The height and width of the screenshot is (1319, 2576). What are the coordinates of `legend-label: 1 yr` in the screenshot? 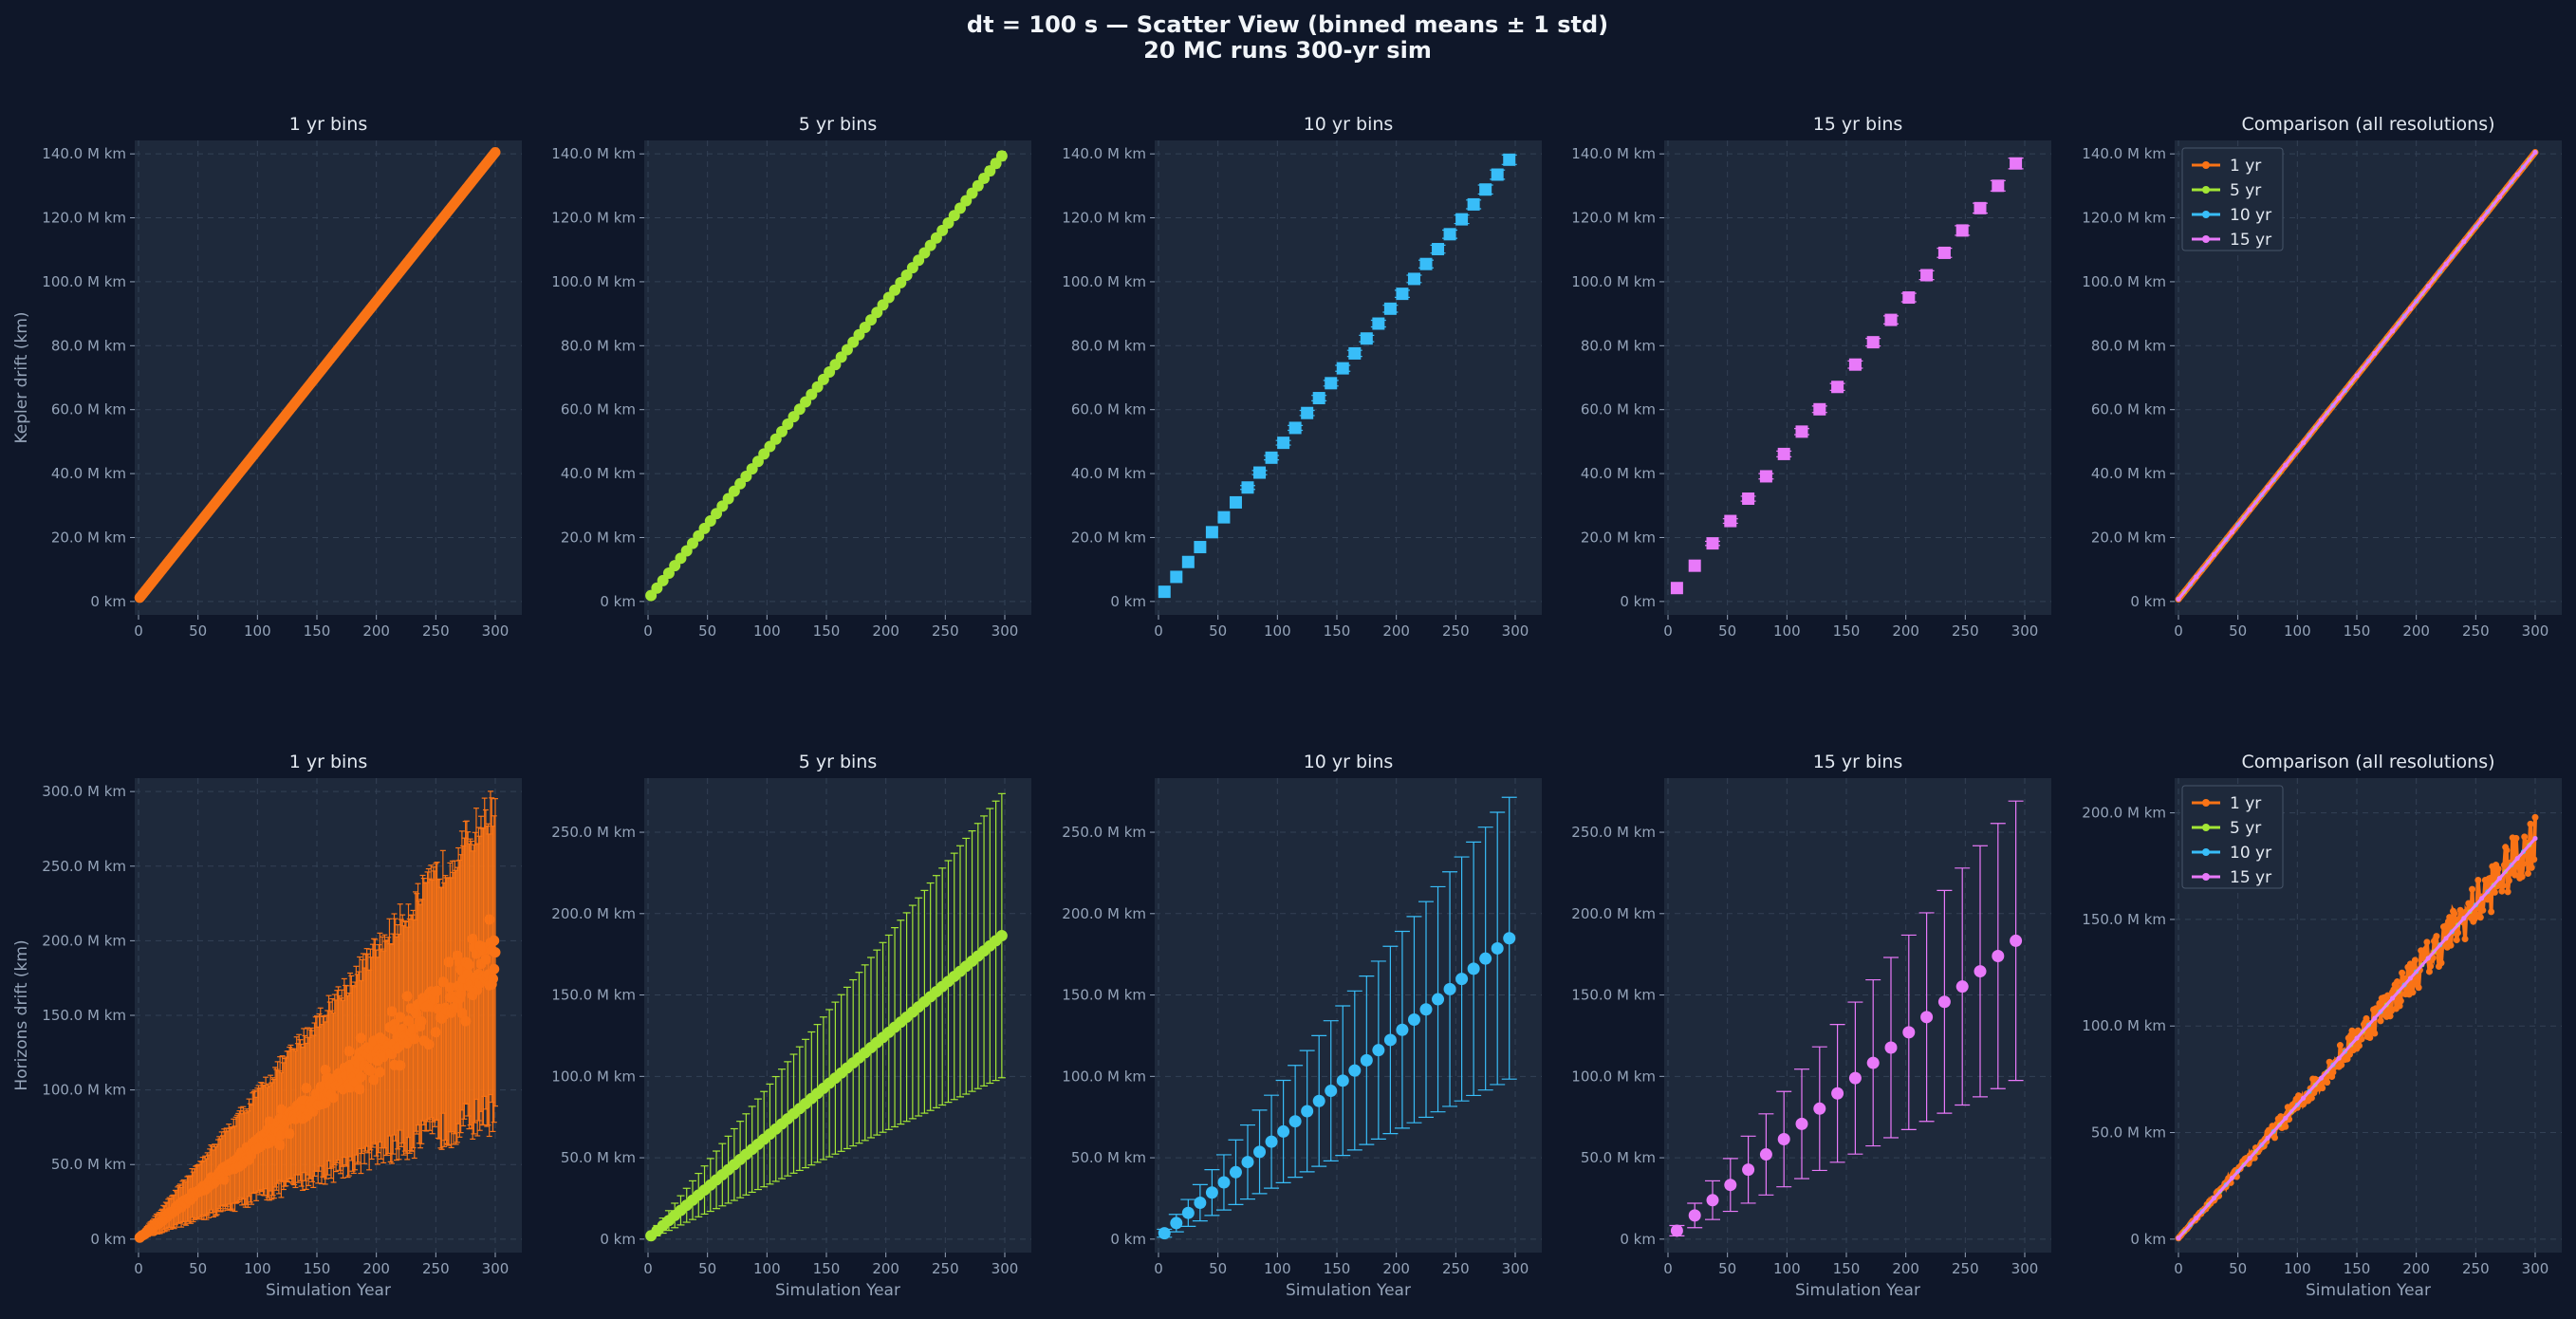 It's located at (2245, 167).